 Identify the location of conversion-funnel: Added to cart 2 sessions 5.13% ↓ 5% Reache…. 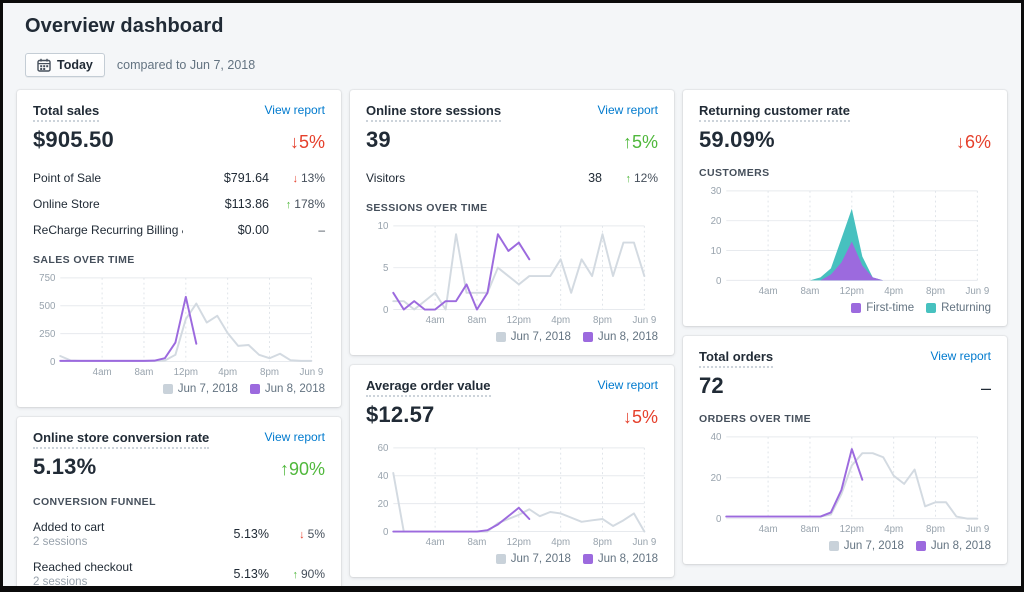
(179, 550).